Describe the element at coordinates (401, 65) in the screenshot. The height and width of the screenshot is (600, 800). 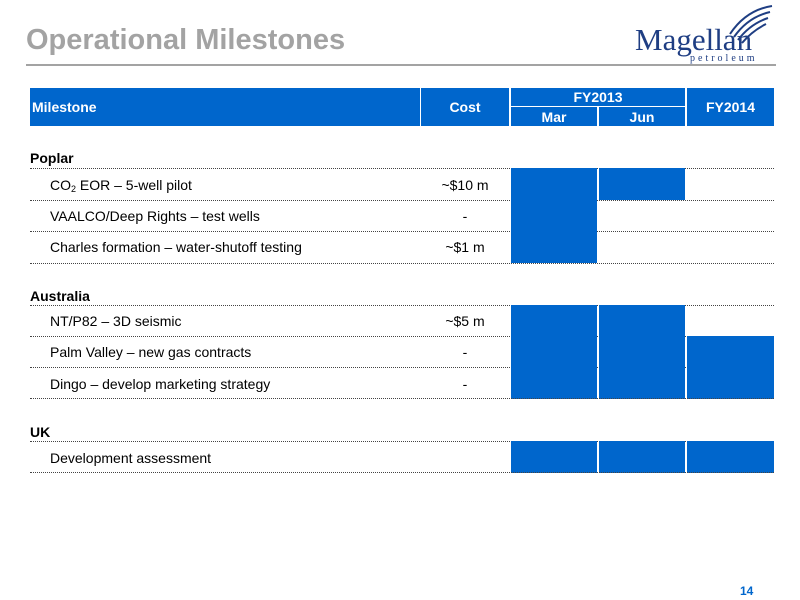
I see `title-divider` at that location.